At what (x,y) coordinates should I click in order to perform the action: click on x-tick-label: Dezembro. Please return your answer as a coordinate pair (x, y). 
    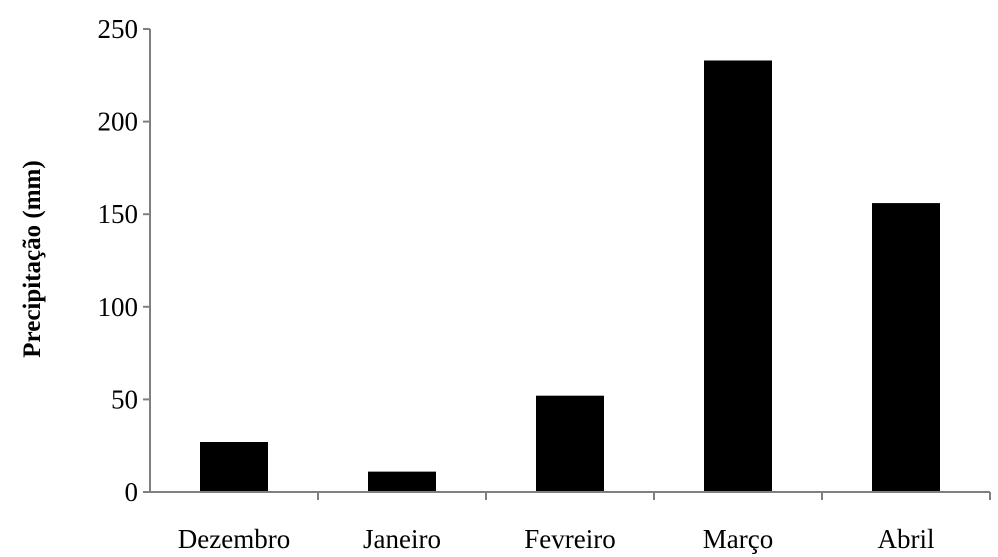
    Looking at the image, I should click on (234, 539).